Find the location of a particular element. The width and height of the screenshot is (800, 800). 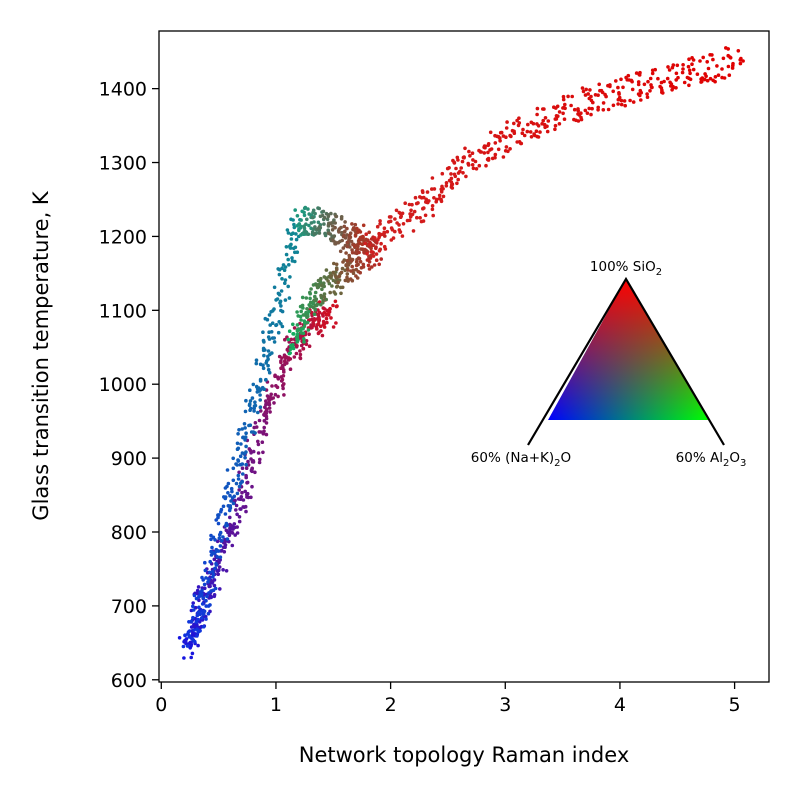

ternary-label-sio2: 100% SiO2 is located at coordinates (626, 268).